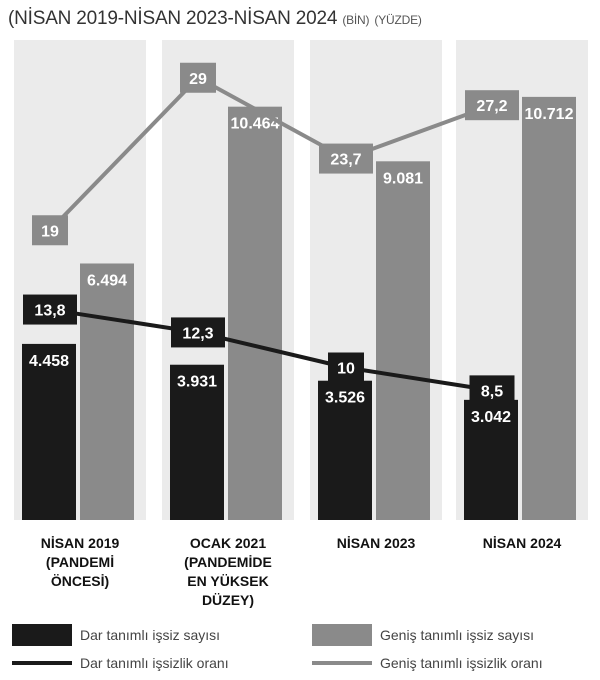  I want to click on bar-value-label: 9.081, so click(403, 178).